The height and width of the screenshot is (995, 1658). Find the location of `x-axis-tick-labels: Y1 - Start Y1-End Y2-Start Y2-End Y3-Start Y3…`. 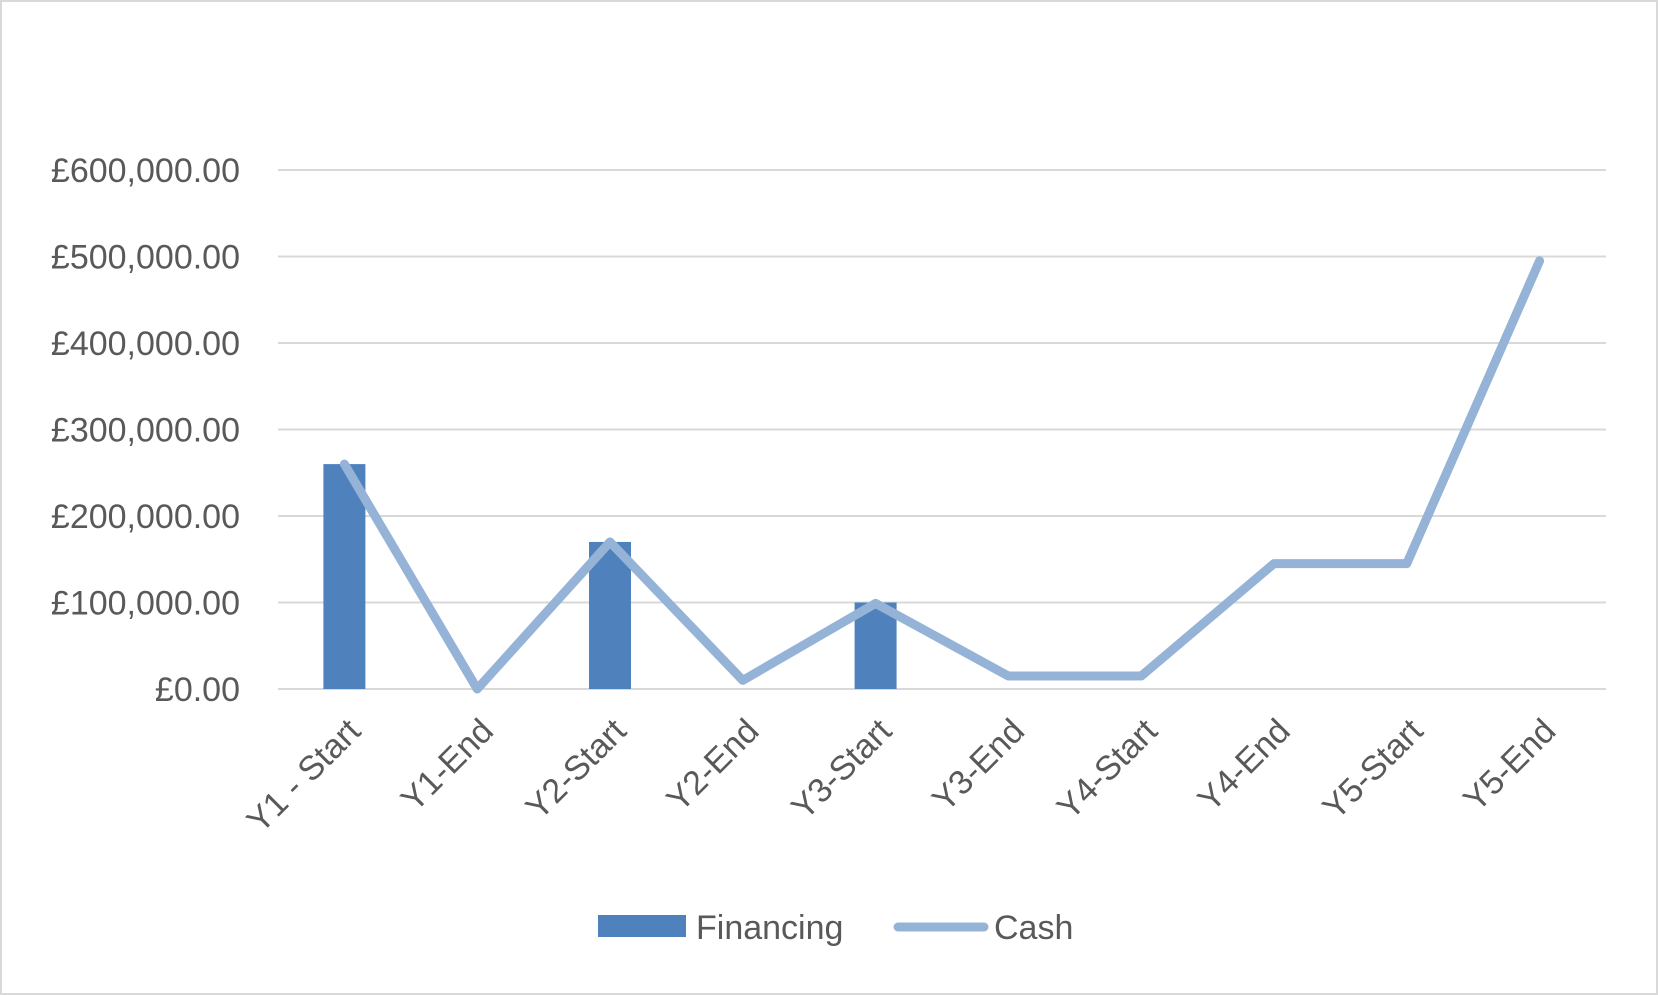

x-axis-tick-labels: Y1 - Start Y1-End Y2-Start Y2-End Y3-Start Y3… is located at coordinates (902, 775).